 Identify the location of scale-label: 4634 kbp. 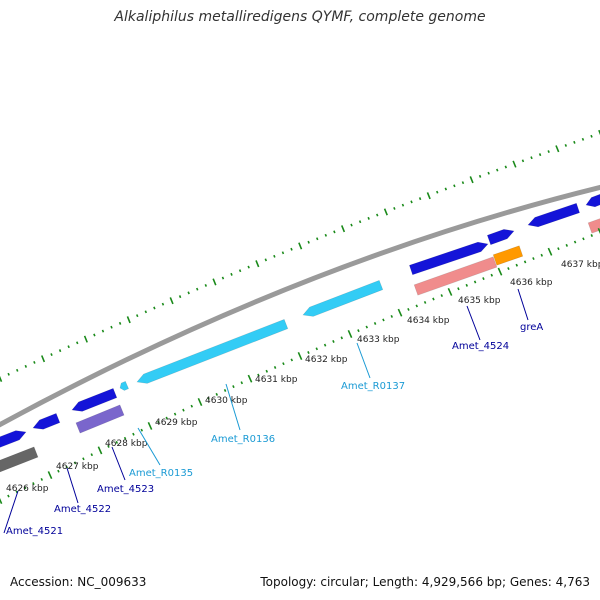
(428, 321).